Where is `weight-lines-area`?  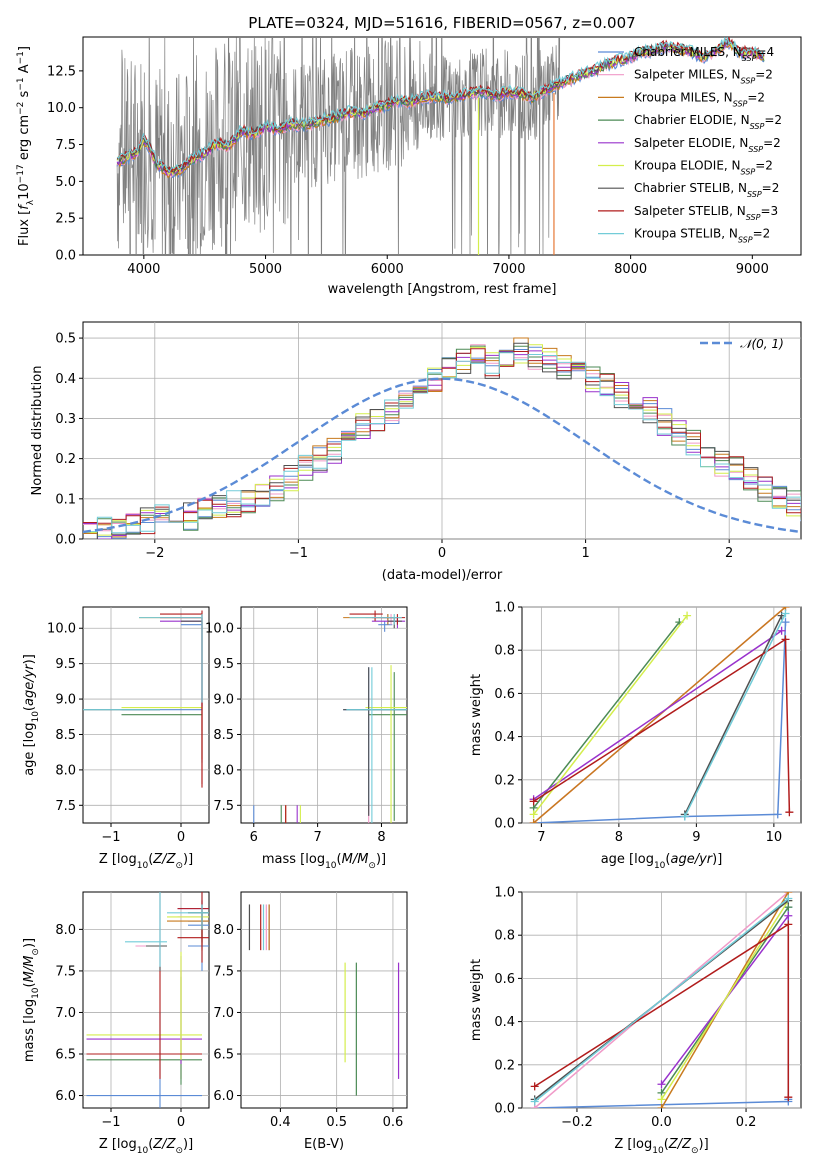 weight-lines-area is located at coordinates (661, 715).